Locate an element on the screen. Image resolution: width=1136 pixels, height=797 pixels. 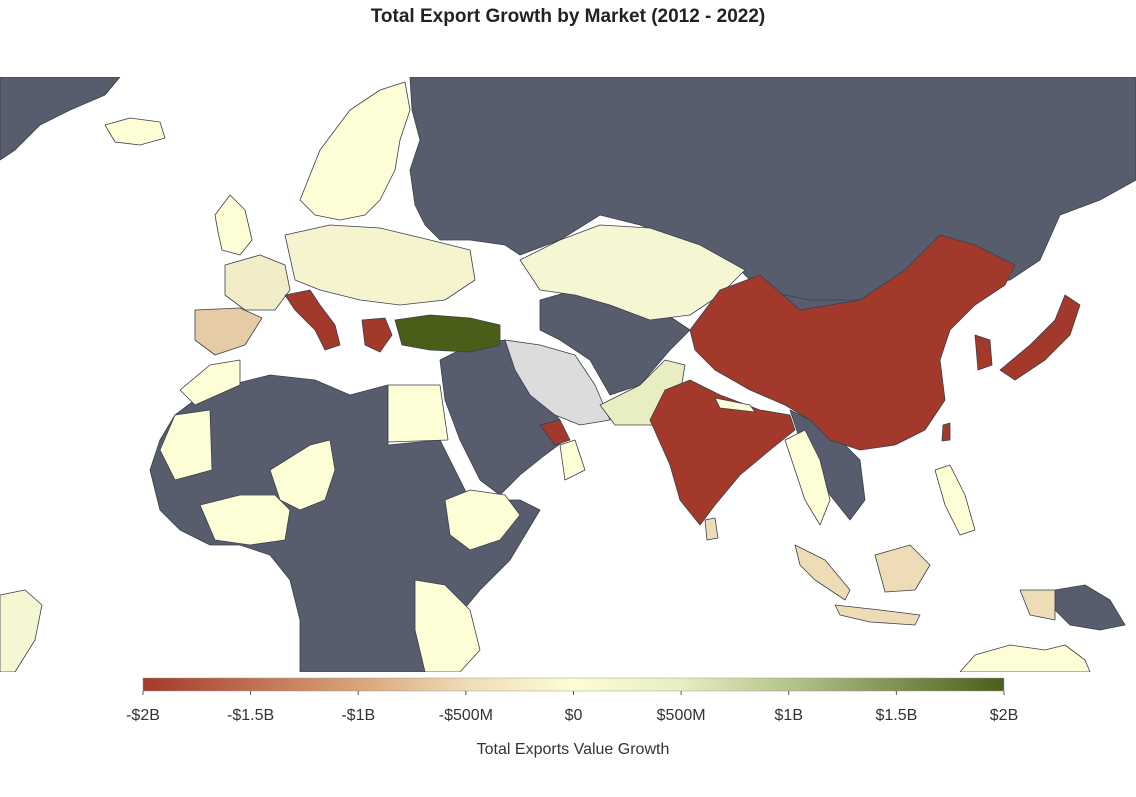
colorbar-tick-label: $1.5B is located at coordinates (896, 715).